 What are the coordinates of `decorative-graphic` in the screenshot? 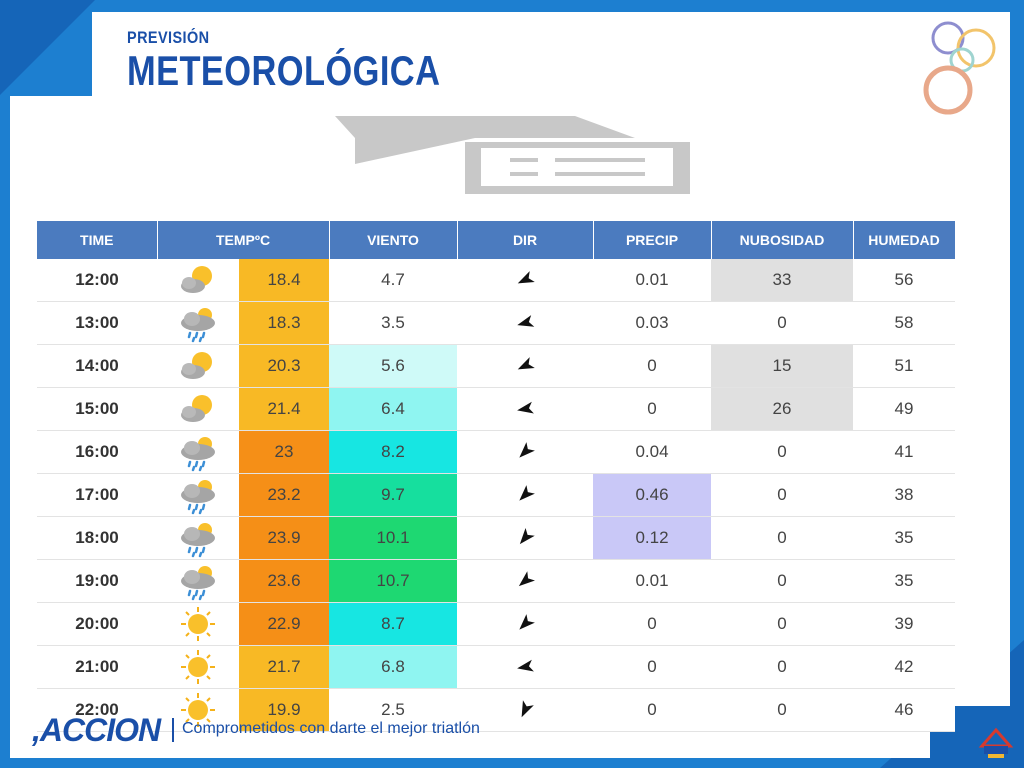 It's located at (512, 155).